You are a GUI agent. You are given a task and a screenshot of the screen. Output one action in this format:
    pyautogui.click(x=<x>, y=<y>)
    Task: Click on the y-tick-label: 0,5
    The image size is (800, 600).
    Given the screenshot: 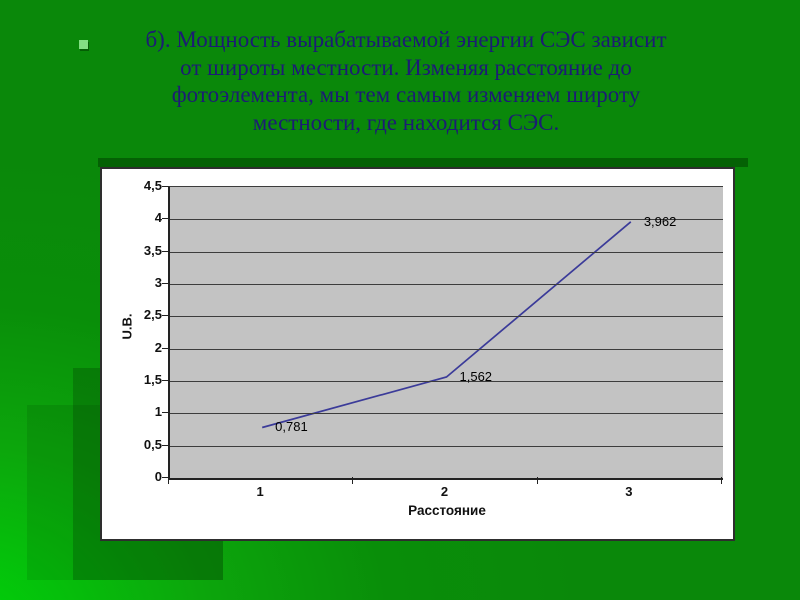 What is the action you would take?
    pyautogui.click(x=152, y=444)
    